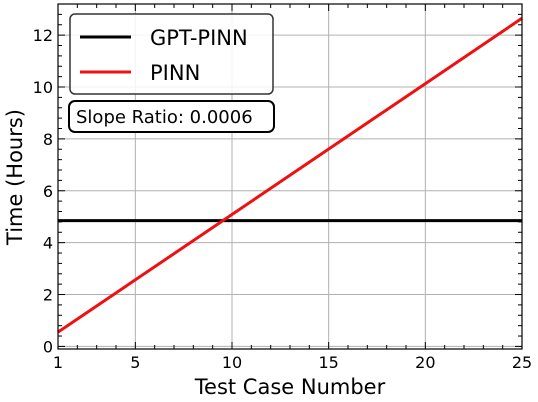 The image size is (538, 402). I want to click on x-tick-label: 25, so click(522, 362).